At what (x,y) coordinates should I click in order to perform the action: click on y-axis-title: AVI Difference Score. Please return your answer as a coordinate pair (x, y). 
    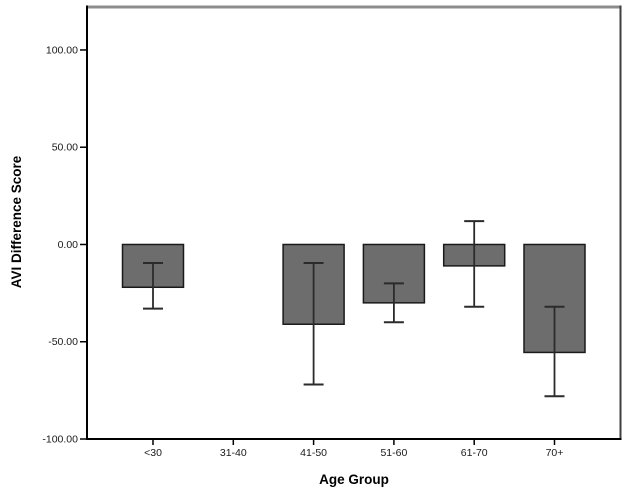
    Looking at the image, I should click on (16, 221).